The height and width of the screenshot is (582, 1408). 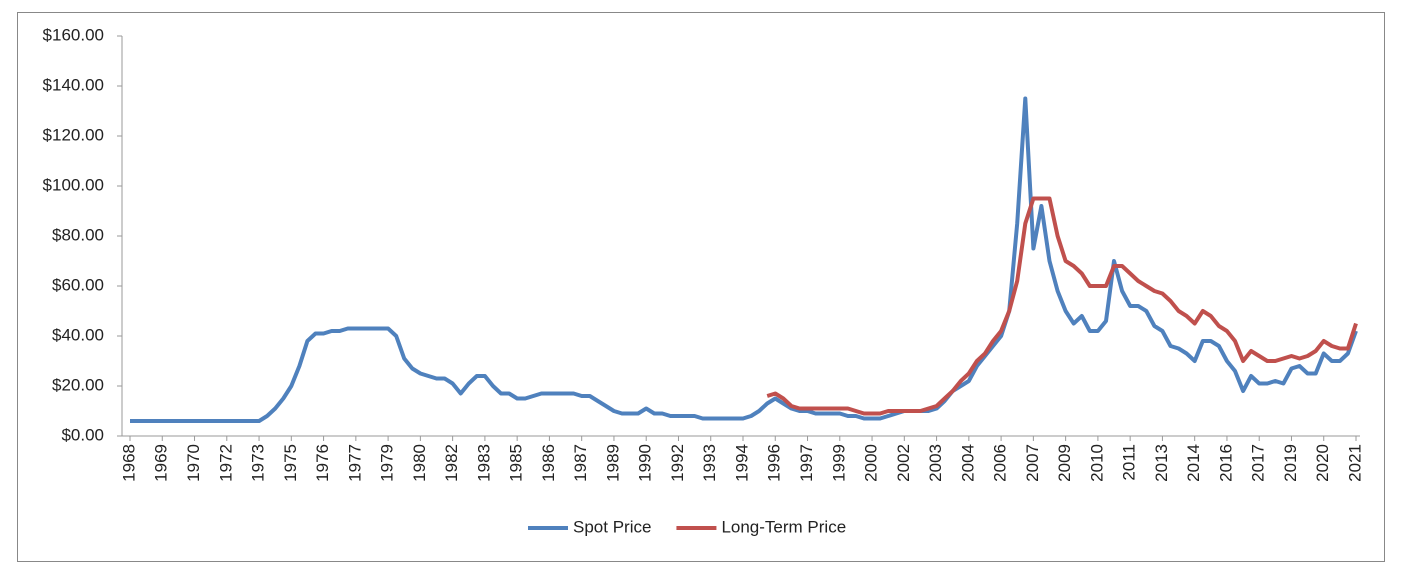 What do you see at coordinates (78, 384) in the screenshot?
I see `y-tick-label: $20.00` at bounding box center [78, 384].